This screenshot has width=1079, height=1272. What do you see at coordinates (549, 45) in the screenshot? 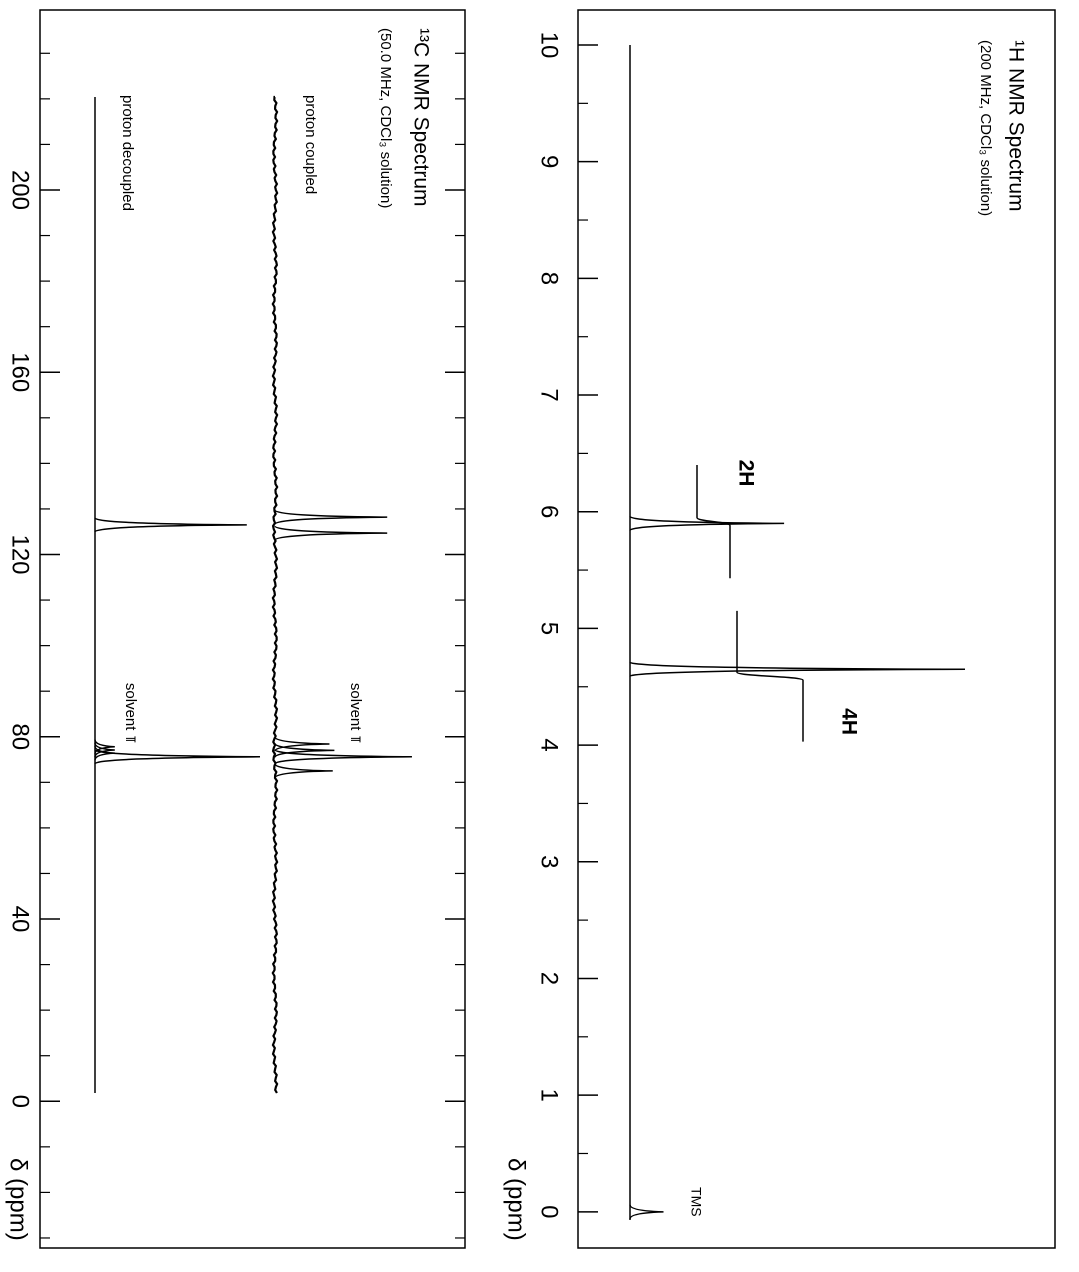
I see `x-tick-label: 10` at bounding box center [549, 45].